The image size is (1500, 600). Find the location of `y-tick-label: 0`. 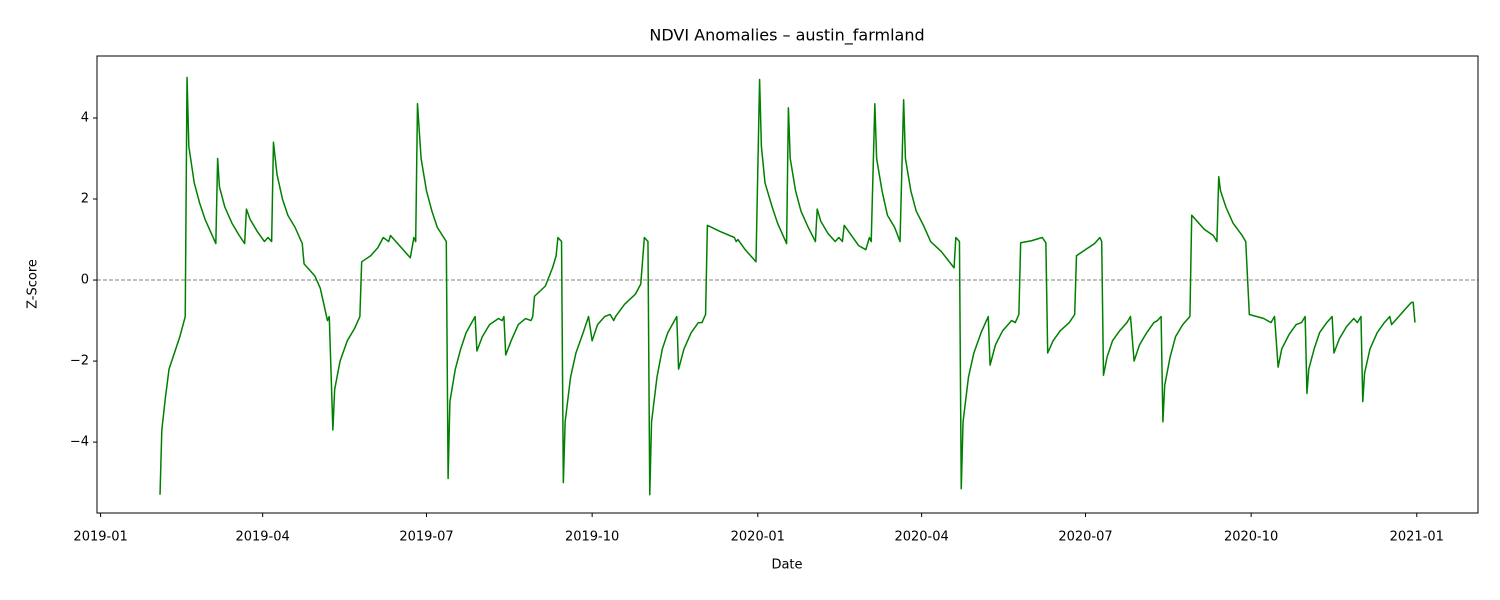

y-tick-label: 0 is located at coordinates (85, 280).